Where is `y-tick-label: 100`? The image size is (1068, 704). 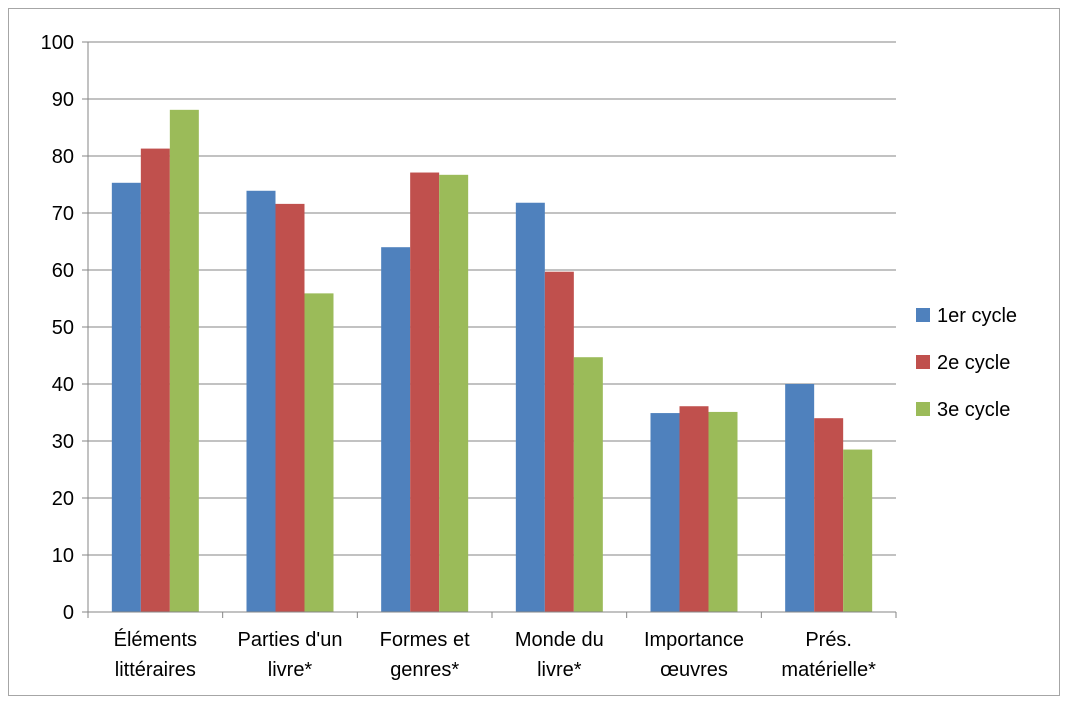 y-tick-label: 100 is located at coordinates (57, 43).